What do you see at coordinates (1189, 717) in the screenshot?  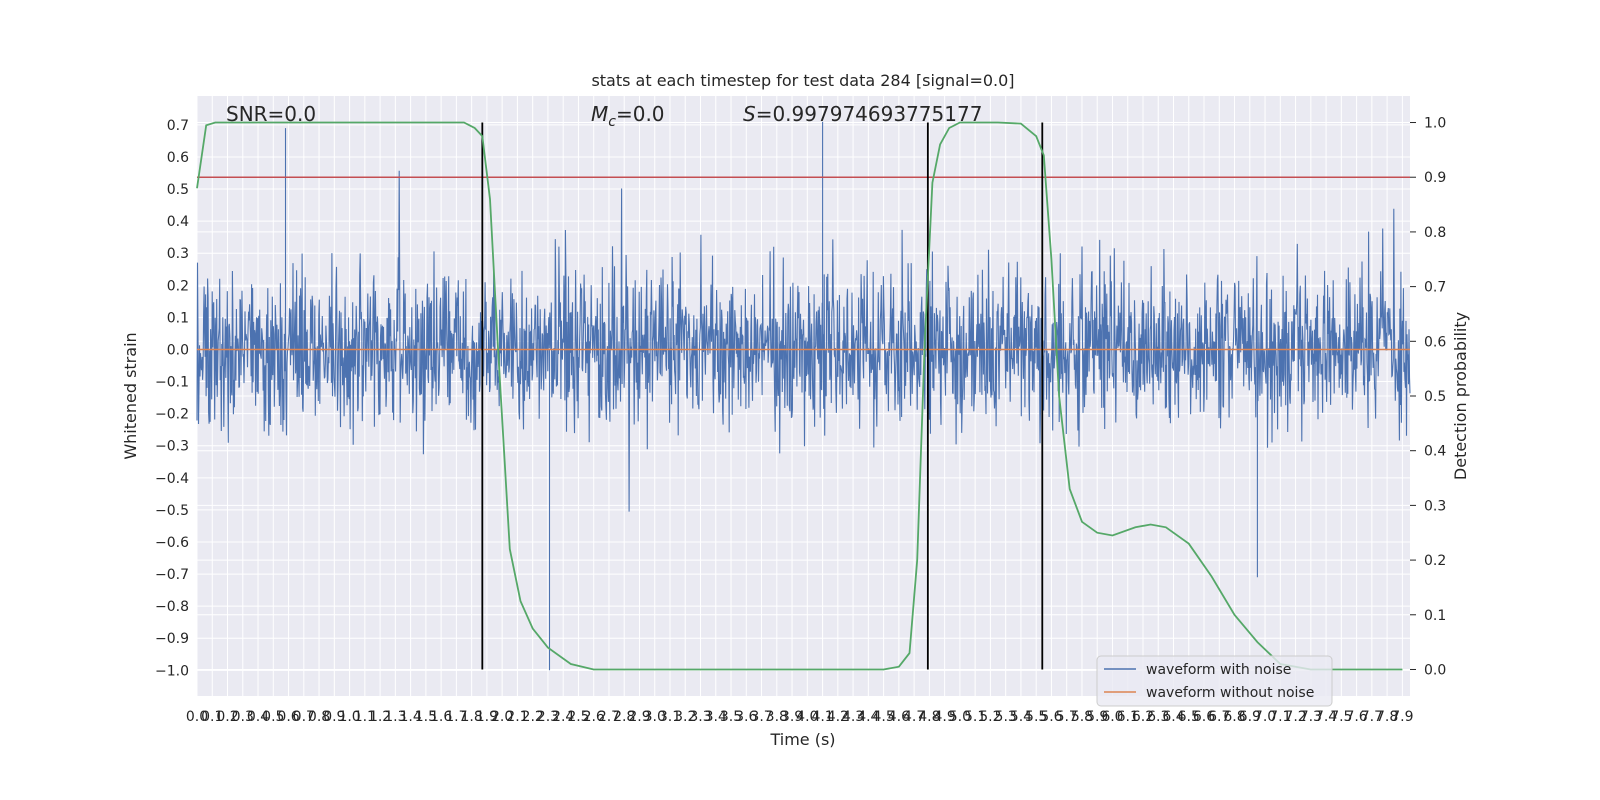 I see `x-tick-label: 6.5` at bounding box center [1189, 717].